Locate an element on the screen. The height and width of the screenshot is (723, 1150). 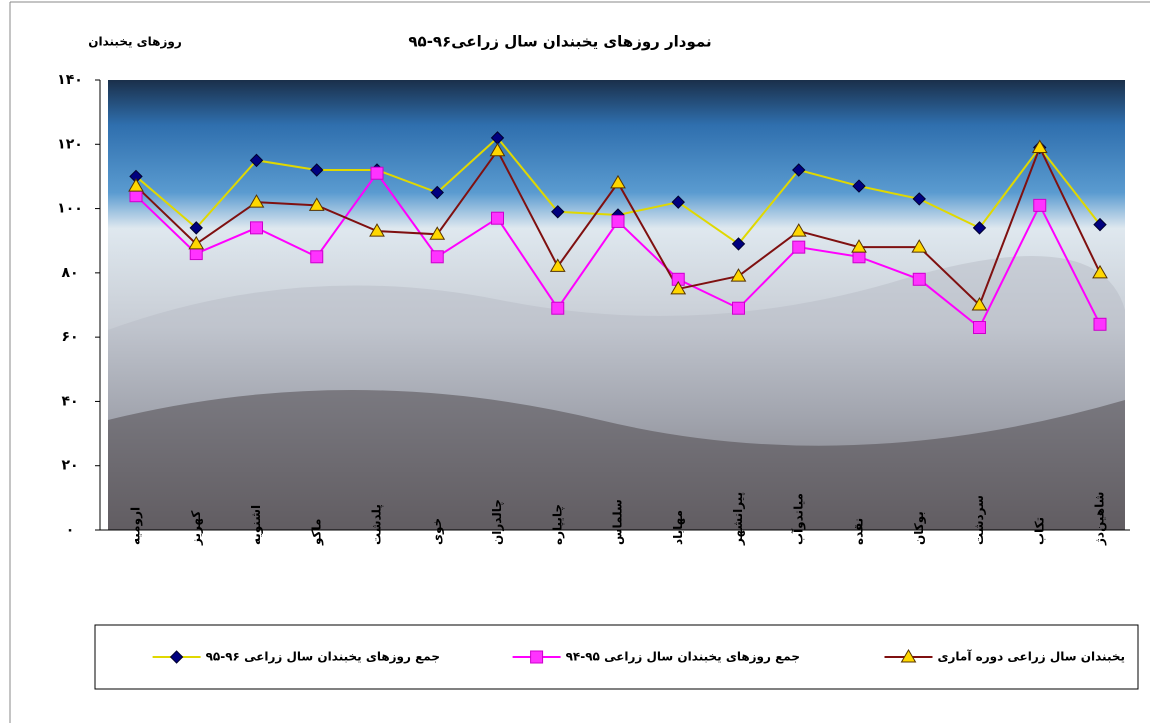
x-tick-label: میاندوآب is located at coordinates (798, 519).